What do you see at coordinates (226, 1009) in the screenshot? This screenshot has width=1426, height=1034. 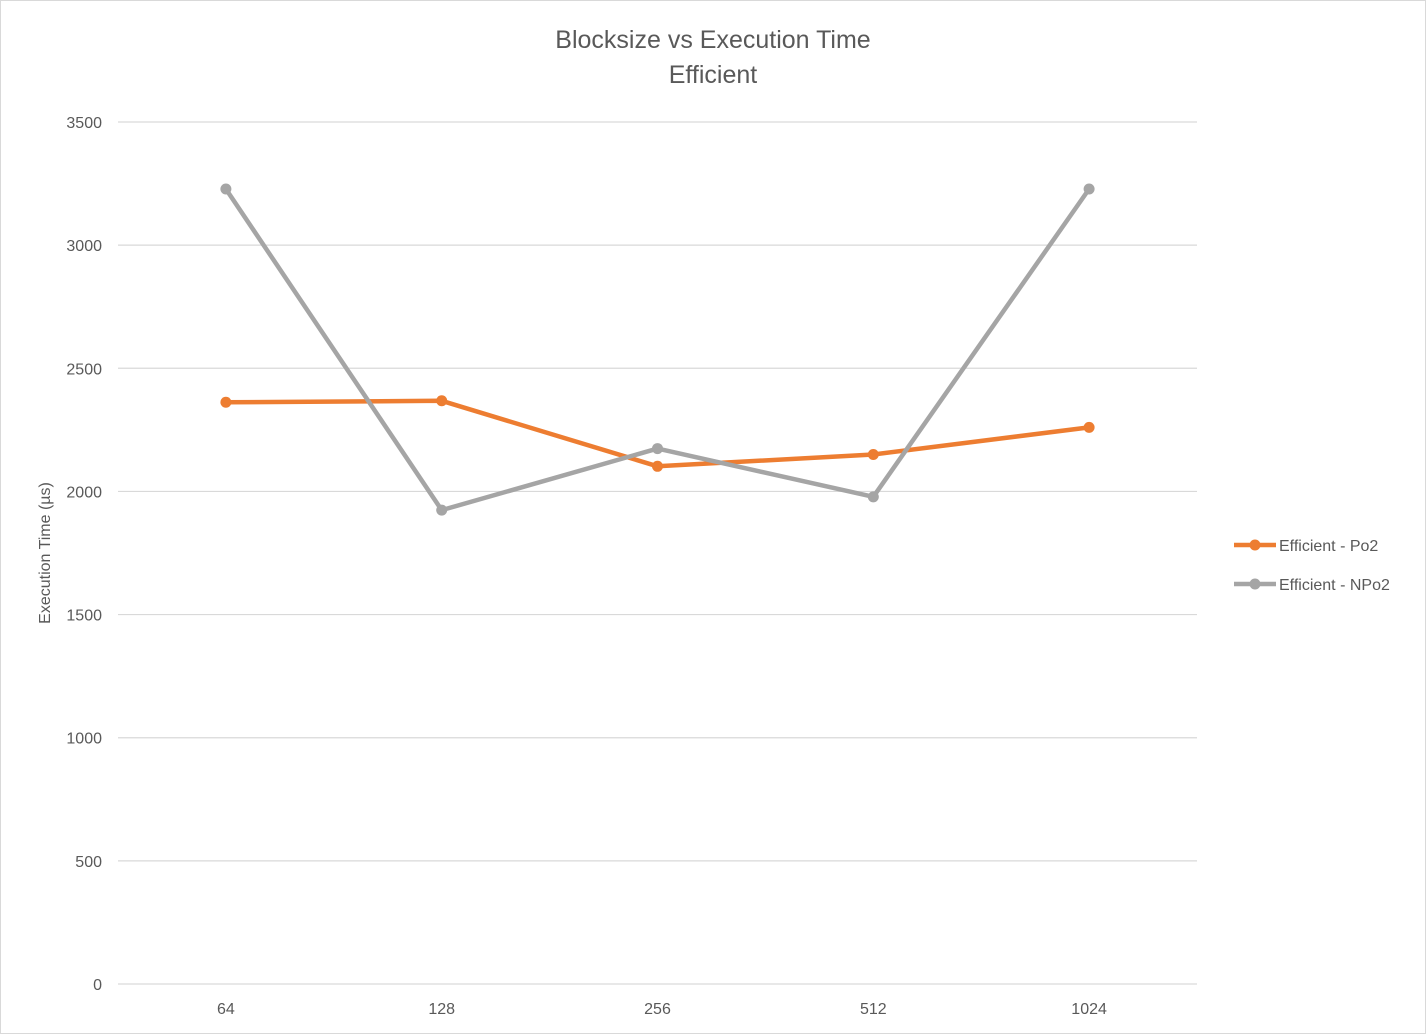 I see `x-tick-label: 64` at bounding box center [226, 1009].